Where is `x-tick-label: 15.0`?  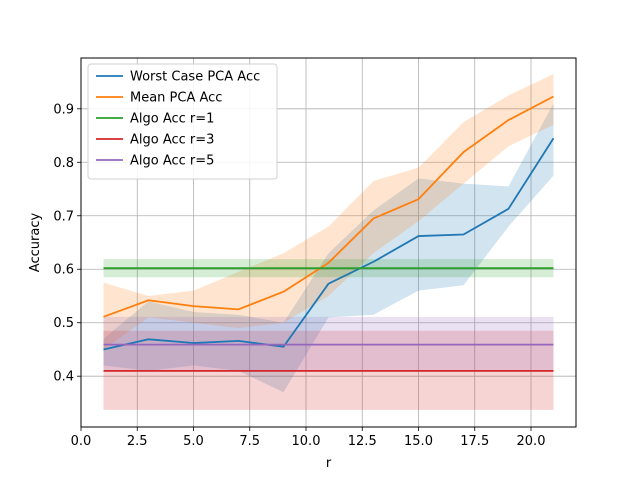
x-tick-label: 15.0 is located at coordinates (418, 441).